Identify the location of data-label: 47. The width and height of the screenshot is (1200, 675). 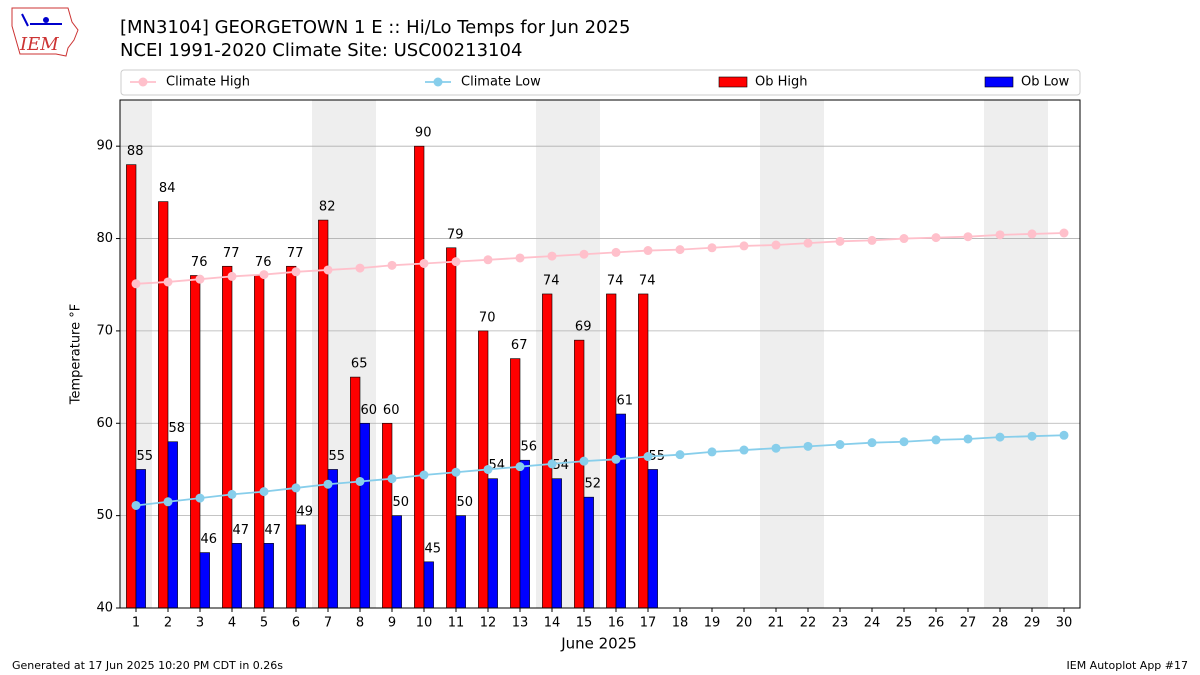
(241, 530).